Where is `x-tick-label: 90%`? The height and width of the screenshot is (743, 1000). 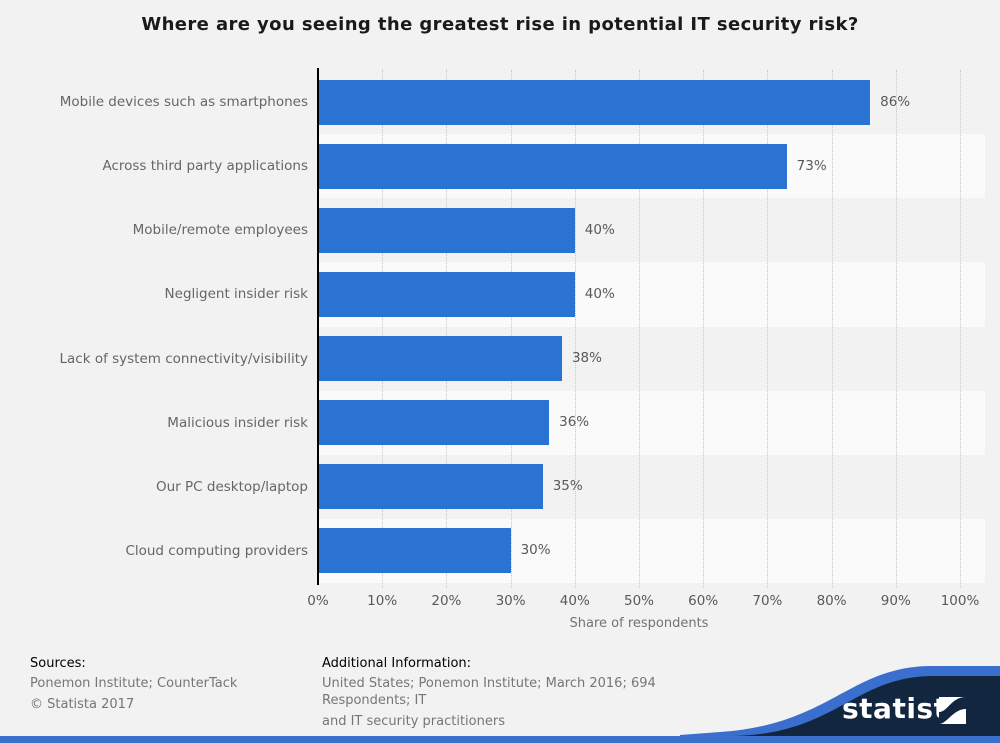 x-tick-label: 90% is located at coordinates (895, 601).